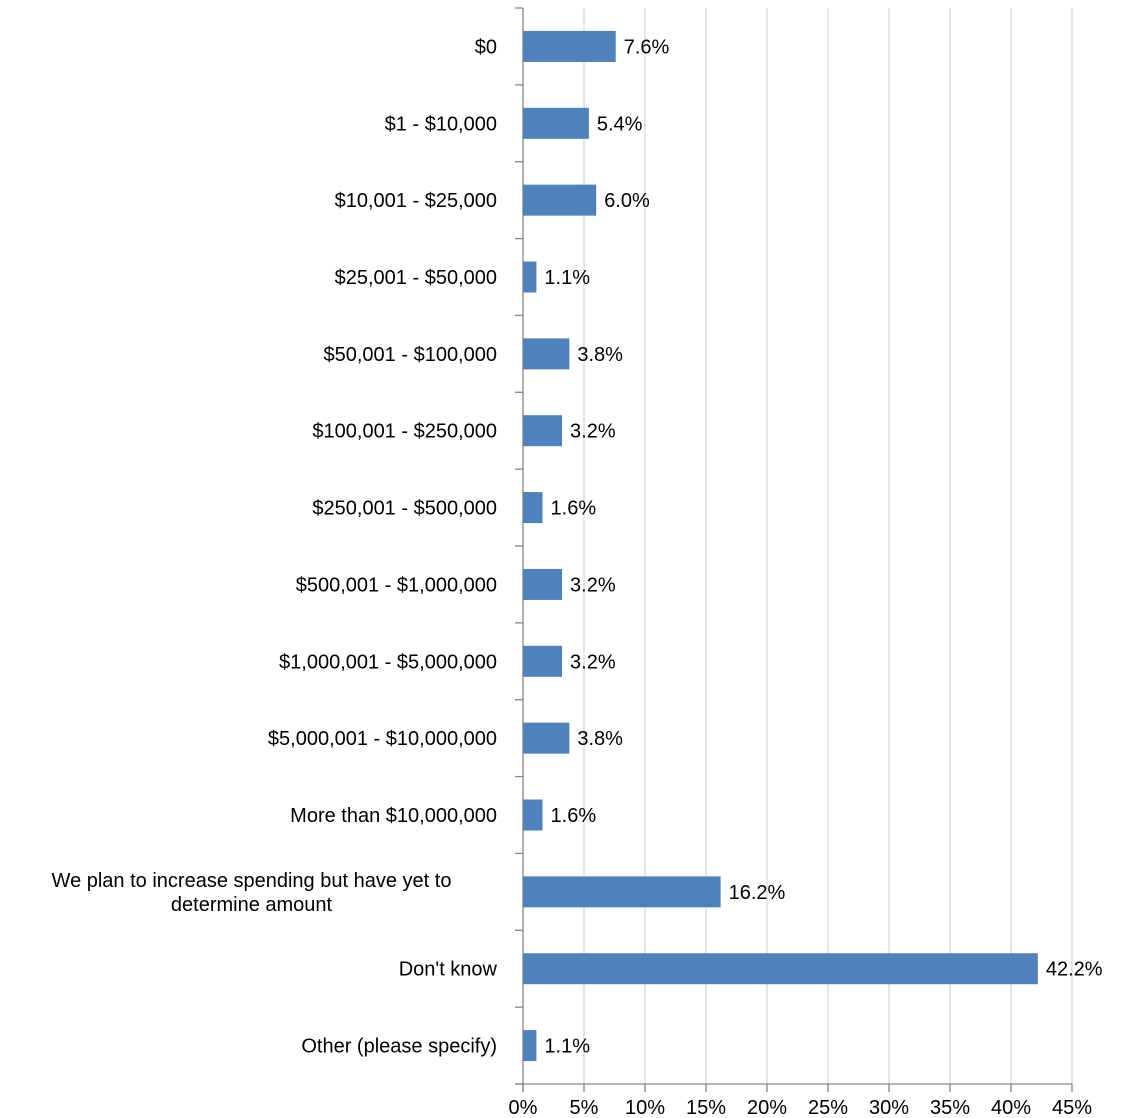 The height and width of the screenshot is (1118, 1121). Describe the element at coordinates (620, 124) in the screenshot. I see `data-label: 5.4%` at that location.